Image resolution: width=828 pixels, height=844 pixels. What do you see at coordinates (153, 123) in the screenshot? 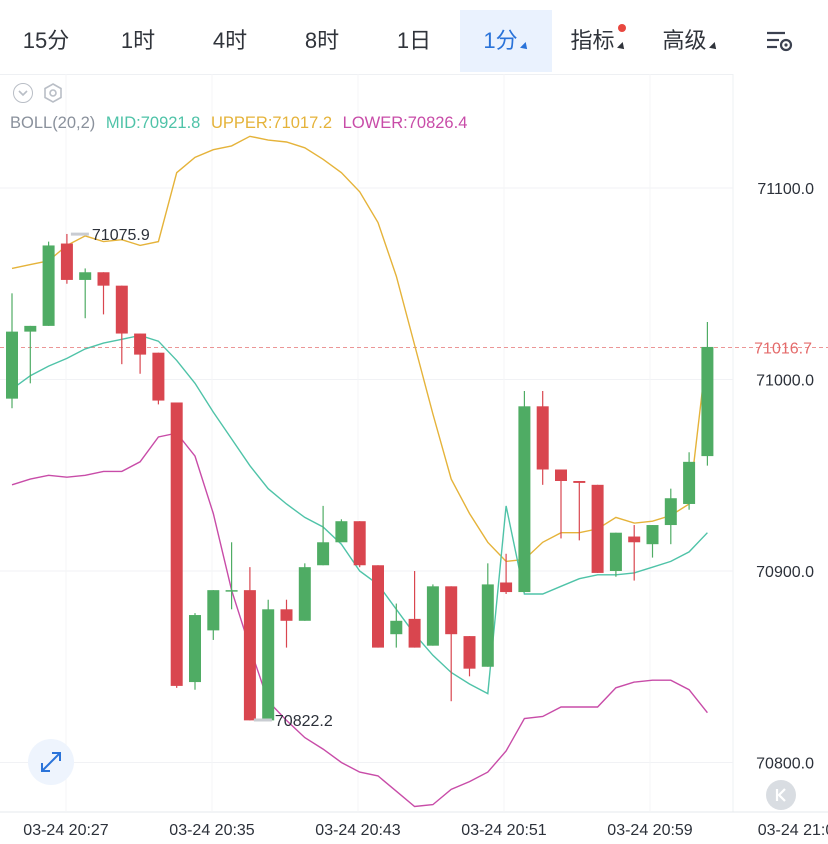
I see `boll-mid-value: MID:70921.8` at bounding box center [153, 123].